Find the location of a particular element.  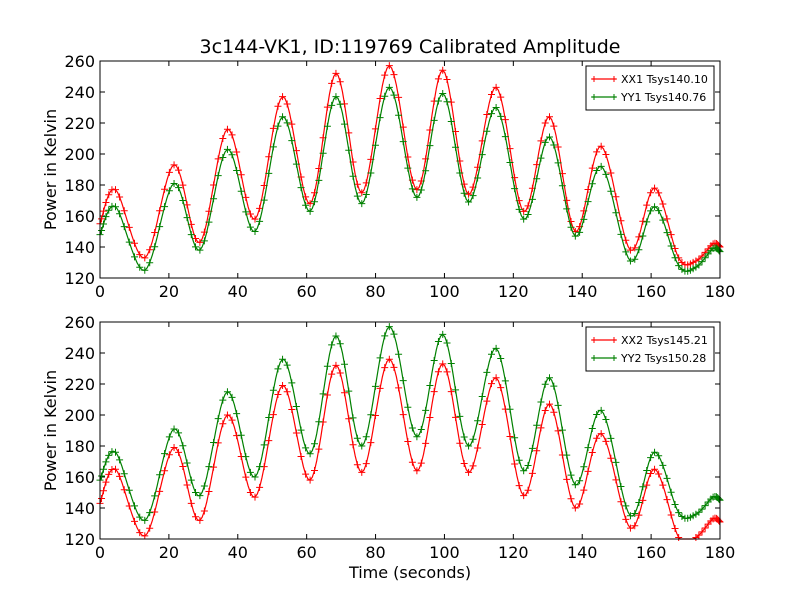

legend-label: XX2 Tsys145.21 is located at coordinates (664, 340).